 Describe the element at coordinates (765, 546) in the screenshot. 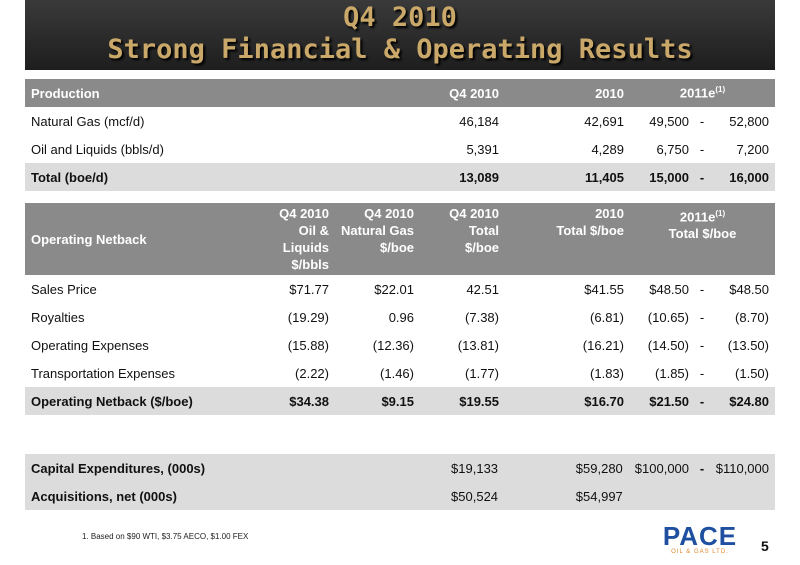

I see `page-number: 5` at that location.